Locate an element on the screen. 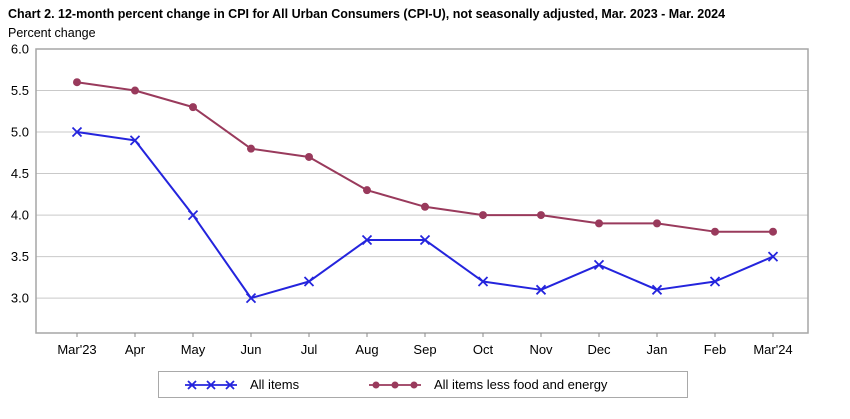 The image size is (850, 419). svg-text: Feb is located at coordinates (715, 349).